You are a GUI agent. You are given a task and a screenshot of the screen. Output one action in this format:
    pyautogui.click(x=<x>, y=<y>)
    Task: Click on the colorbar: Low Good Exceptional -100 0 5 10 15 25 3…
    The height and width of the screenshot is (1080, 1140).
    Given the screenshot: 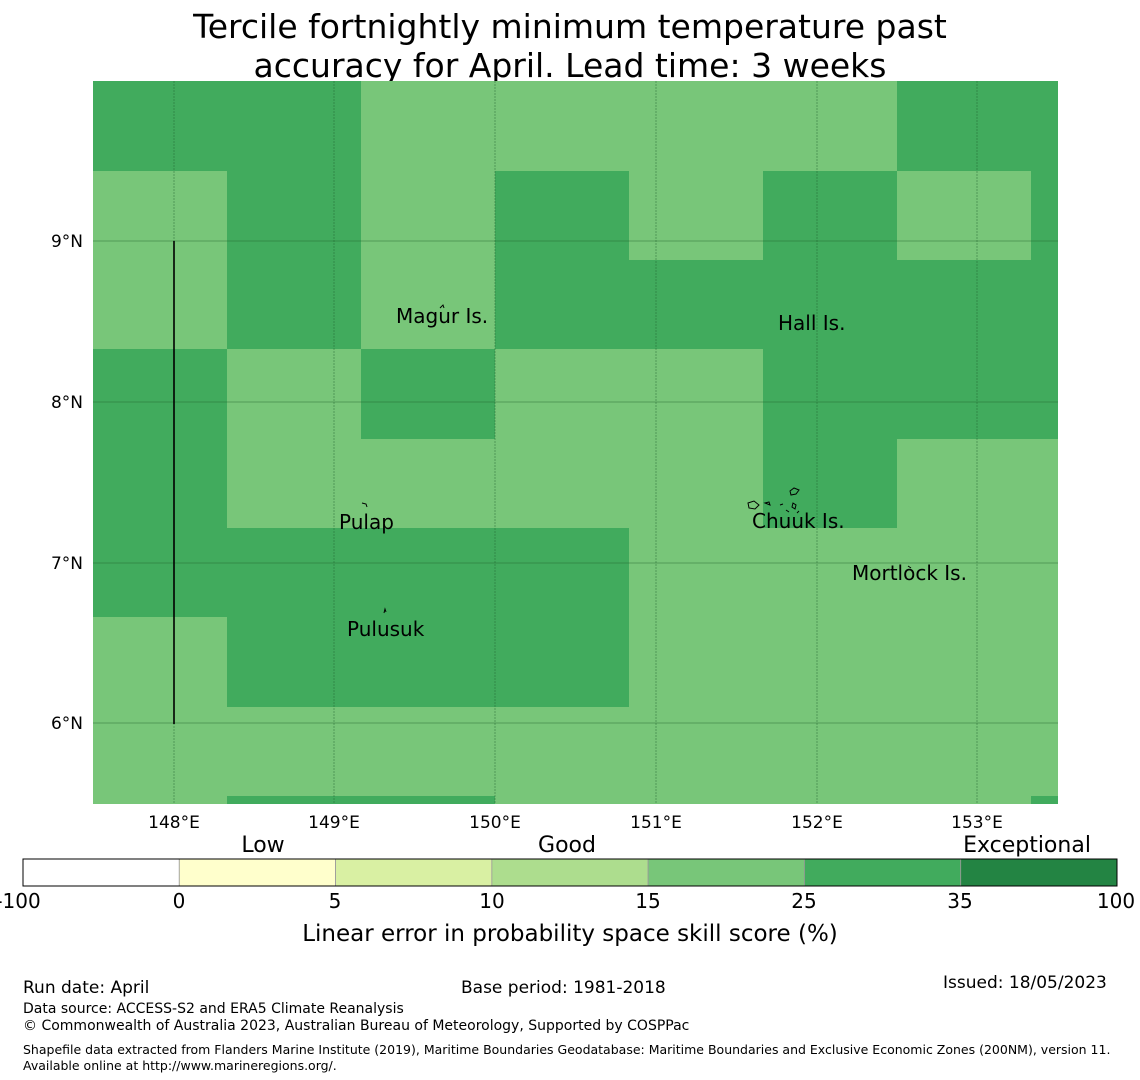 What is the action you would take?
    pyautogui.click(x=567, y=890)
    